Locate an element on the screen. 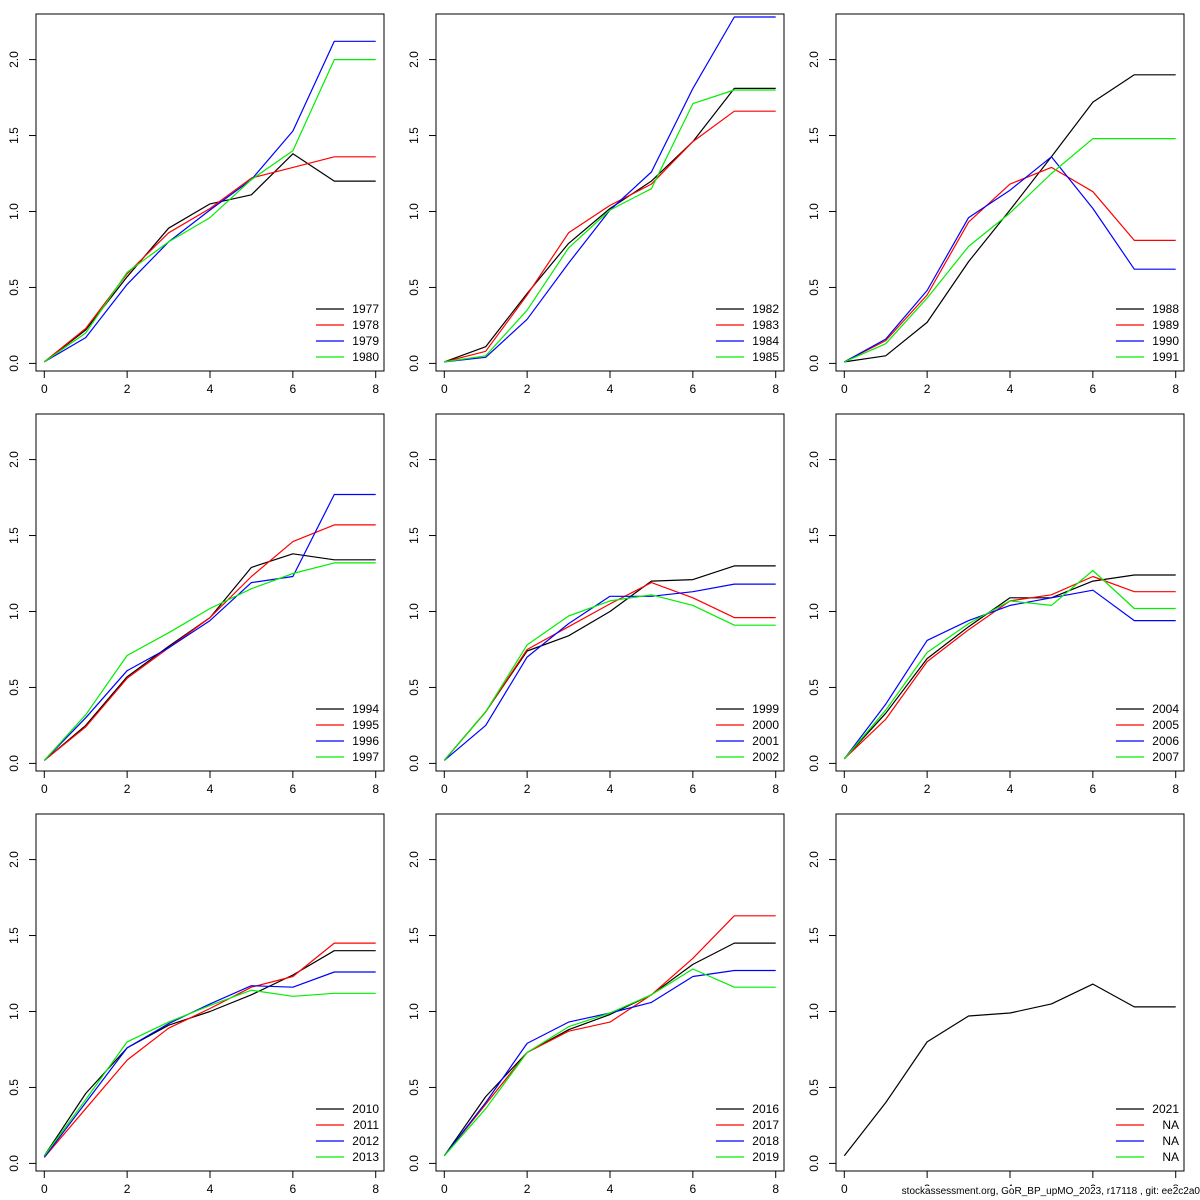  series-line-1985 is located at coordinates (610, 226).